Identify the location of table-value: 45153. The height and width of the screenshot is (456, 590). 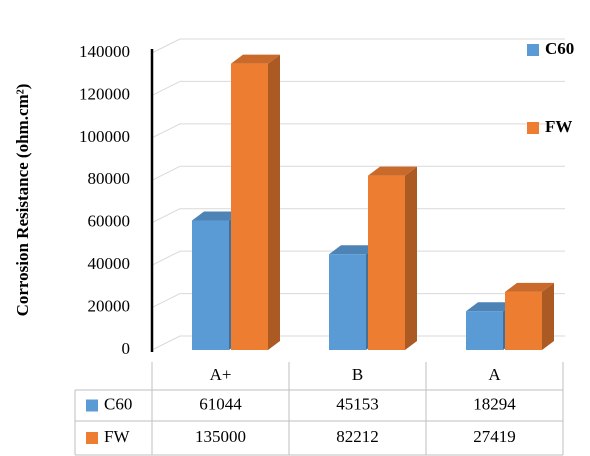
(357, 403).